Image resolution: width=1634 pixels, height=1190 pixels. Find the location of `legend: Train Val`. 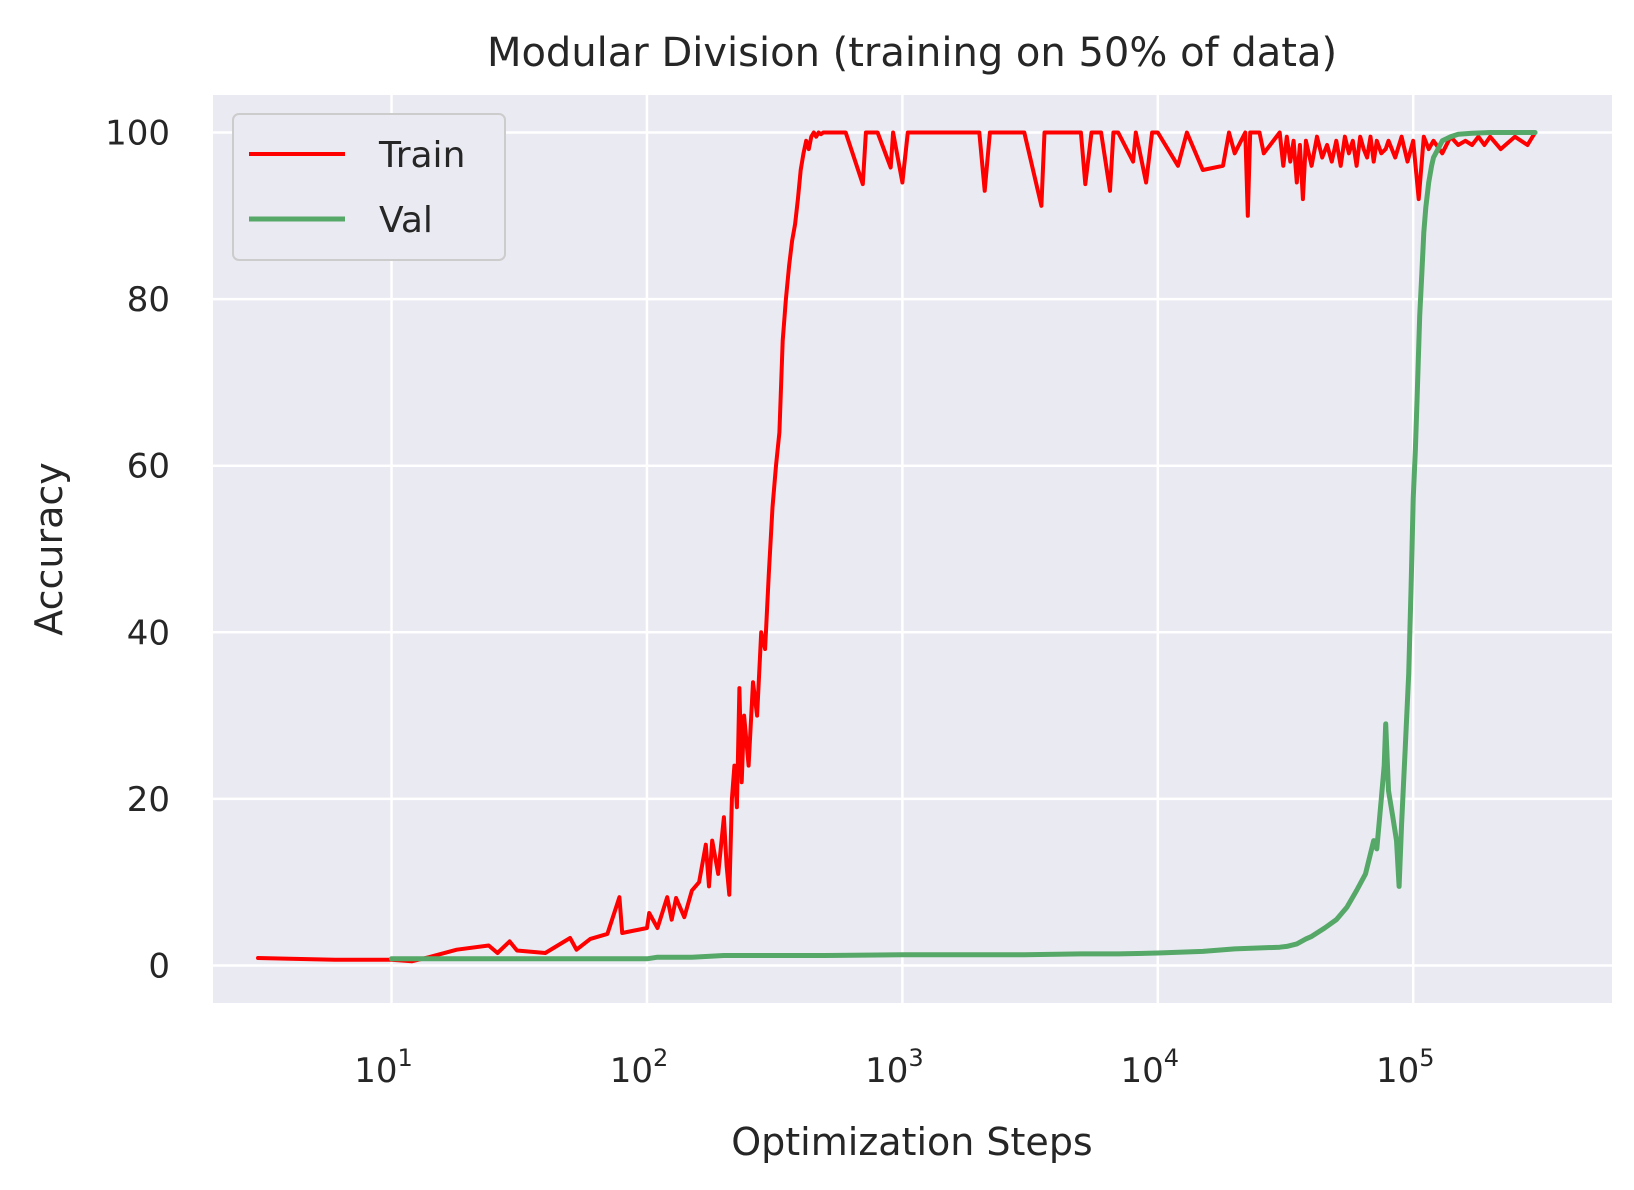

legend: Train Val is located at coordinates (369, 187).